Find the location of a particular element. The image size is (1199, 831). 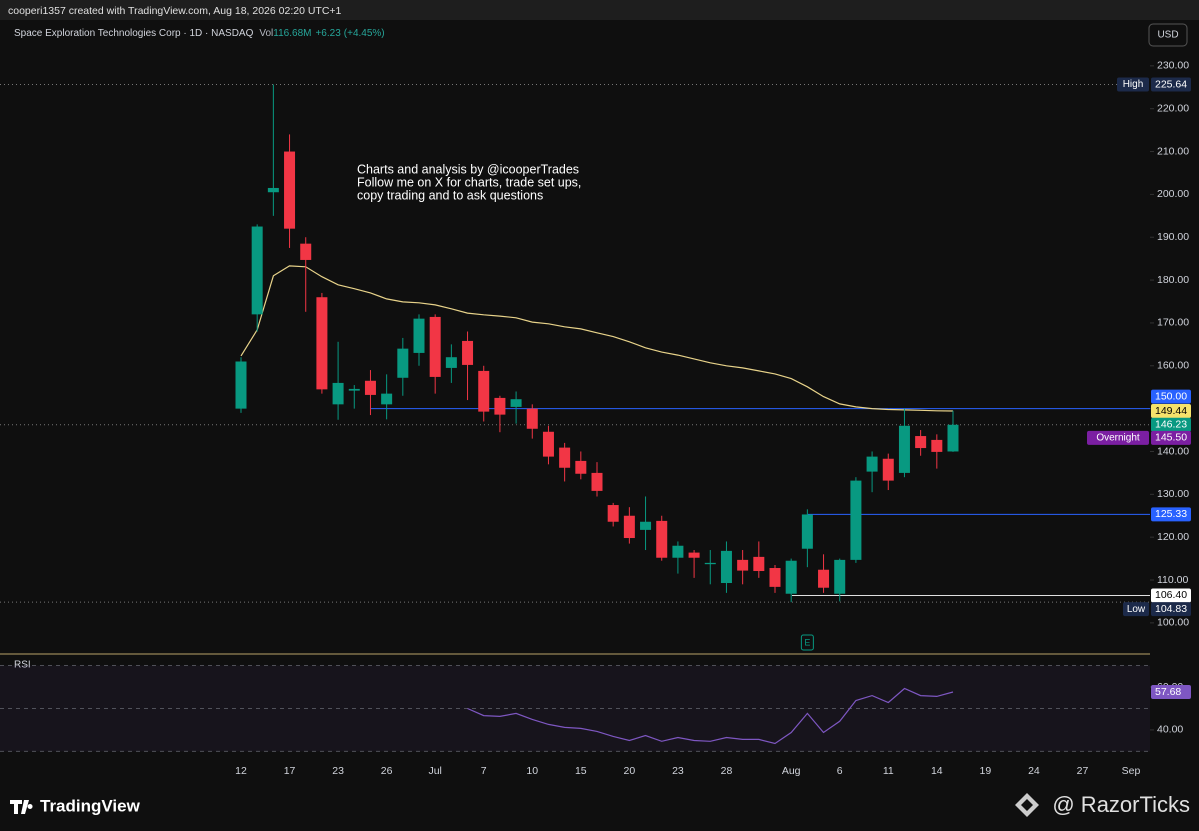

y-tick-label: 110.00 is located at coordinates (1172, 580).